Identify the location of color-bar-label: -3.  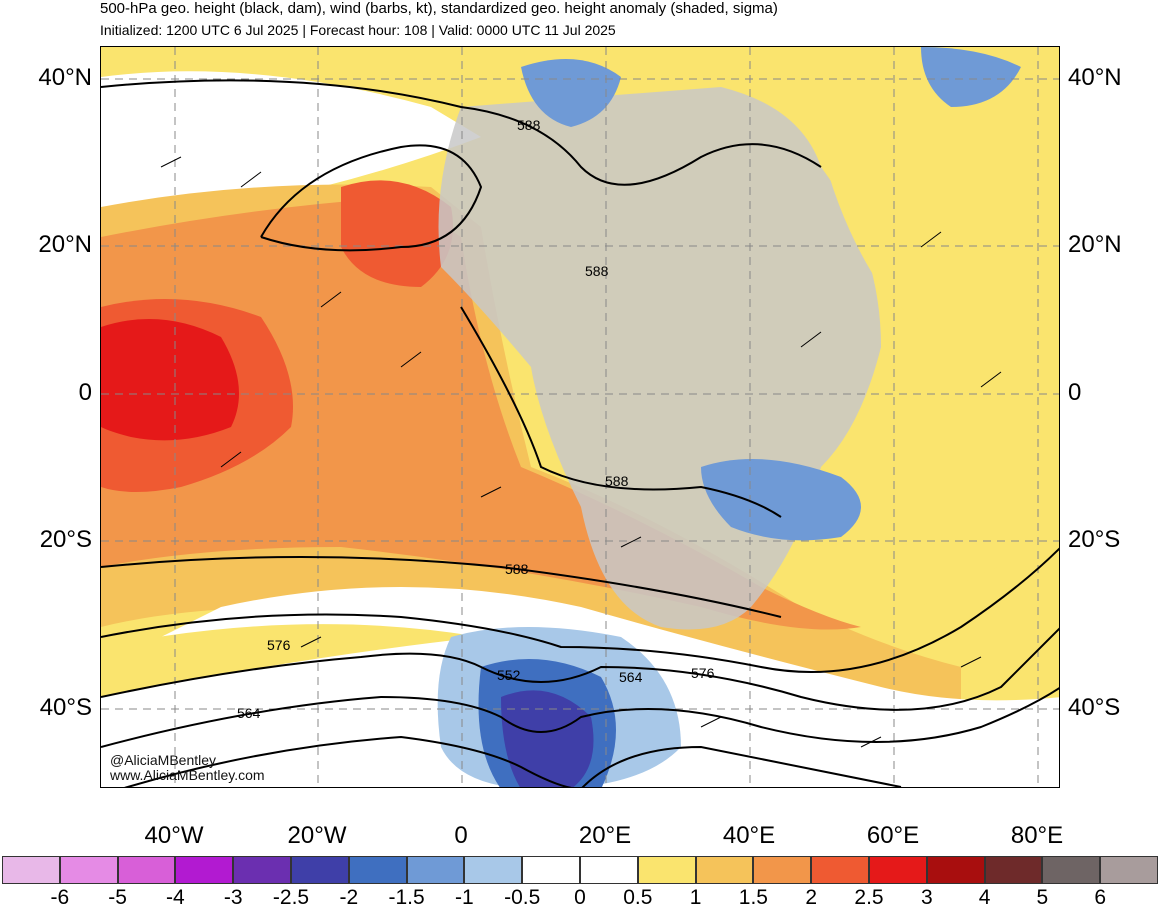
(233, 897).